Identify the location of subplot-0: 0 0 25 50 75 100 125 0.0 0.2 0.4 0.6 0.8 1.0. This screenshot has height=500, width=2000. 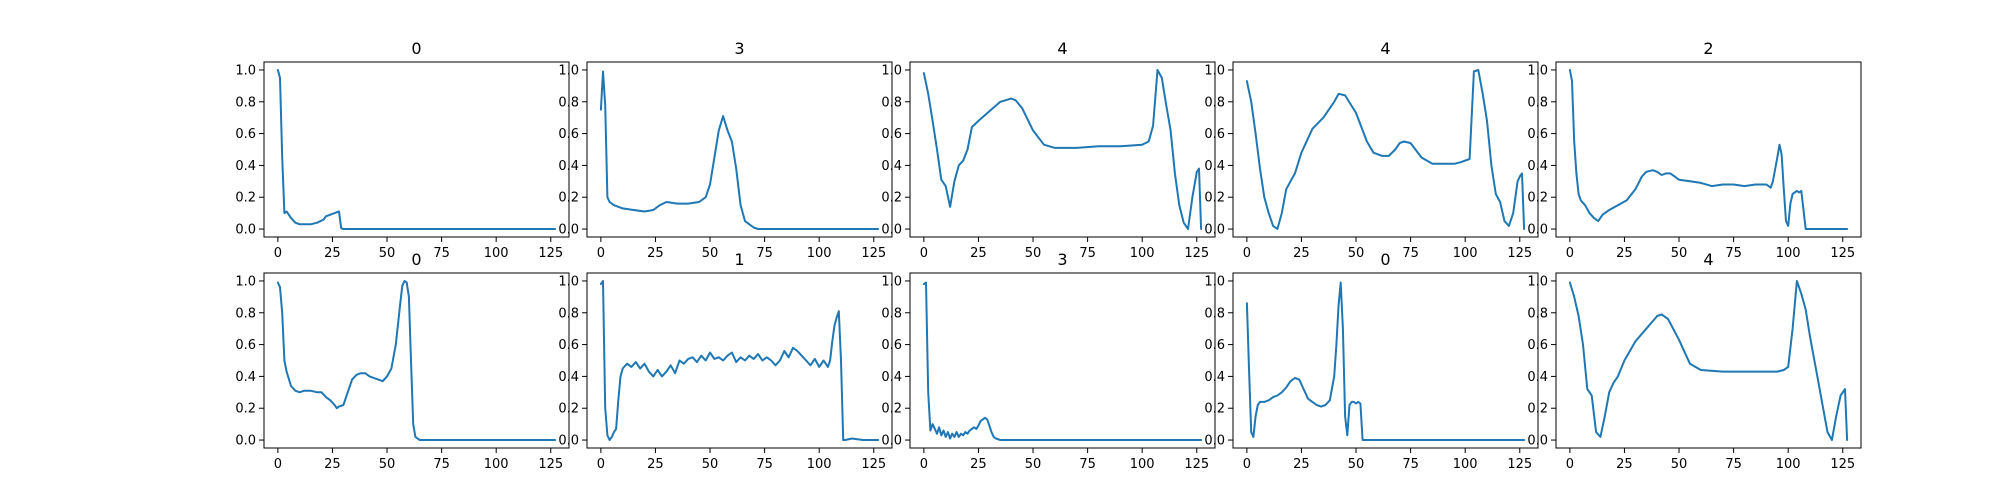
(402, 150).